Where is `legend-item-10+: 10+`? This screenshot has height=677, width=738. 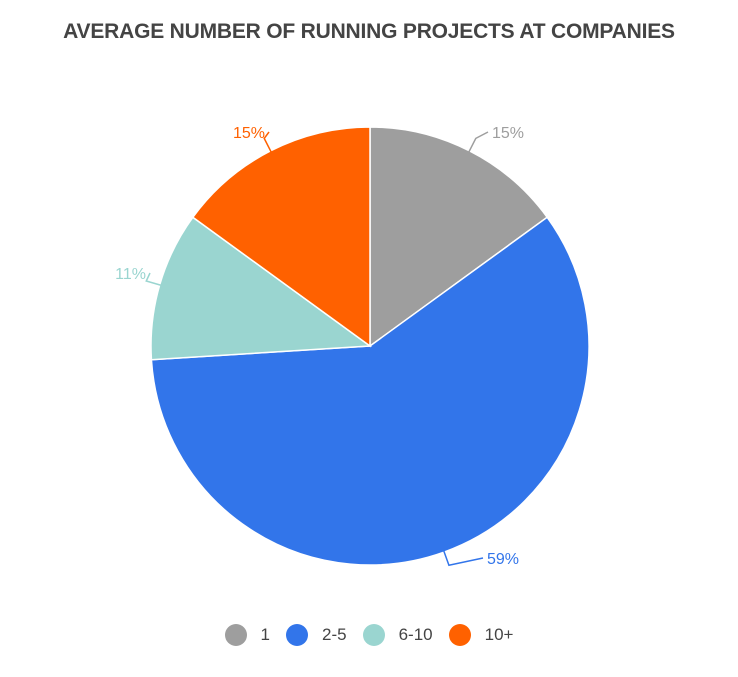
legend-item-10+: 10+ is located at coordinates (481, 635).